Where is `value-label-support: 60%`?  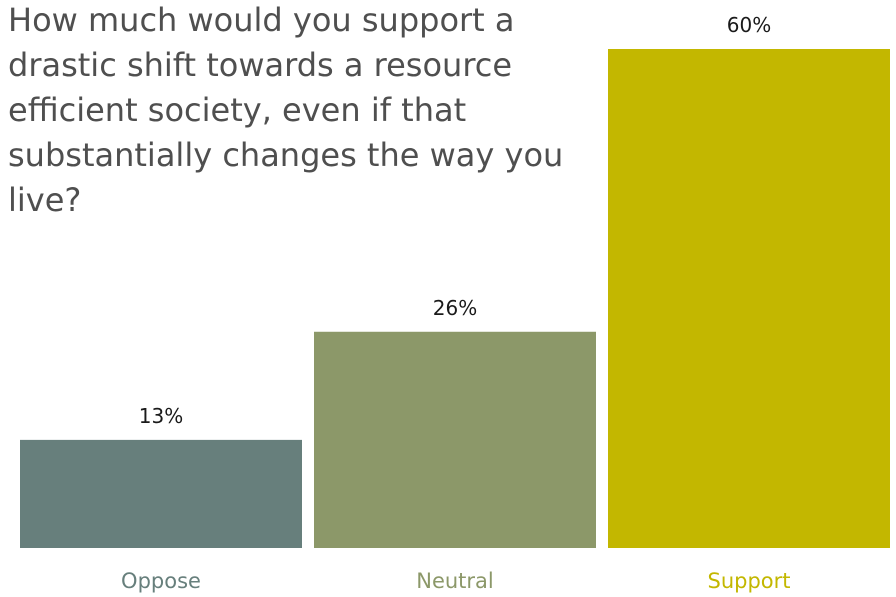
value-label-support: 60% is located at coordinates (749, 25).